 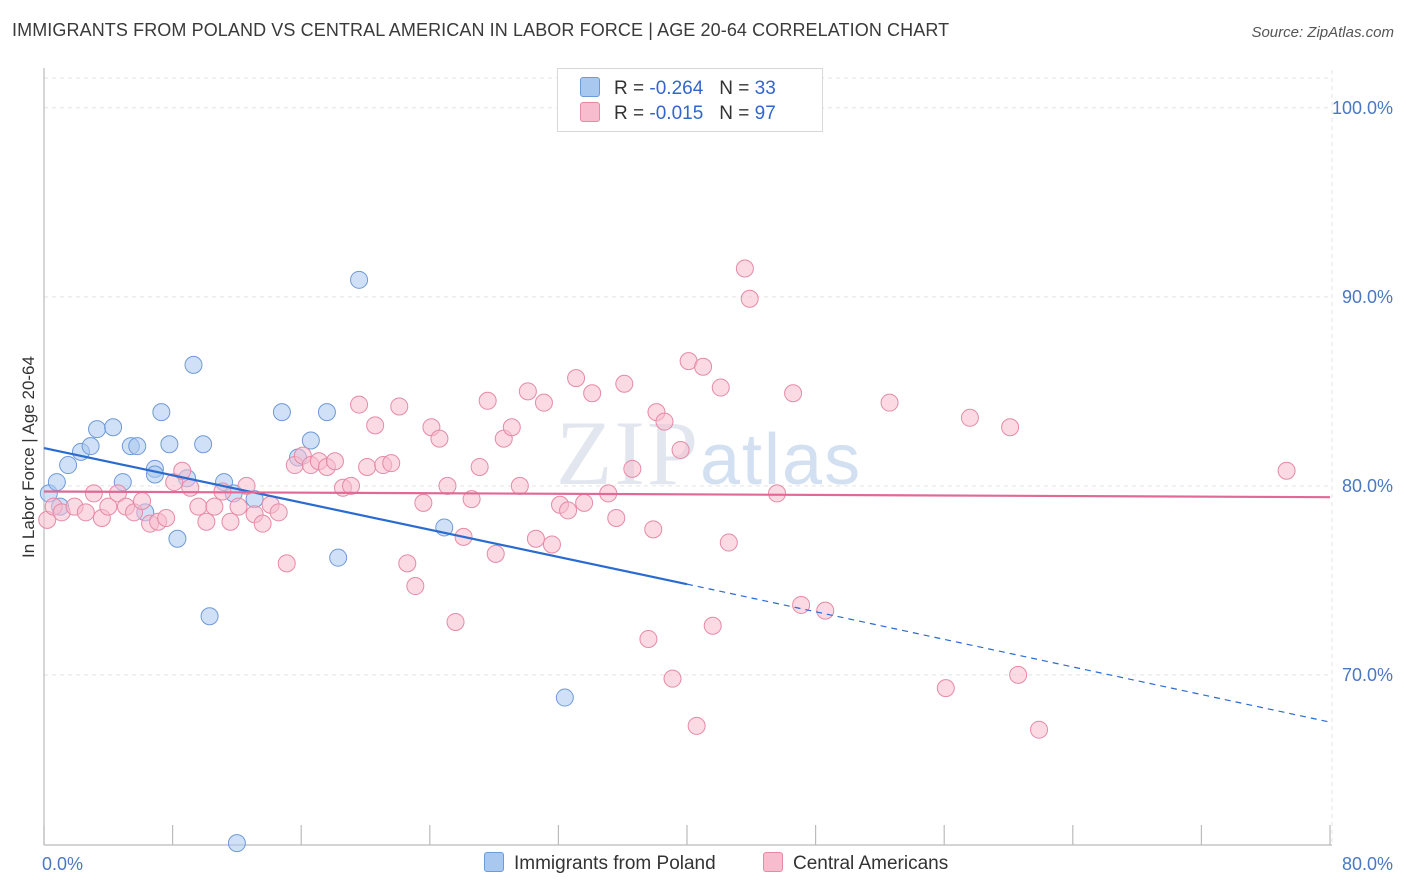 I want to click on series-legend: Immigrants from Poland Central Americans, so click(x=703, y=865).